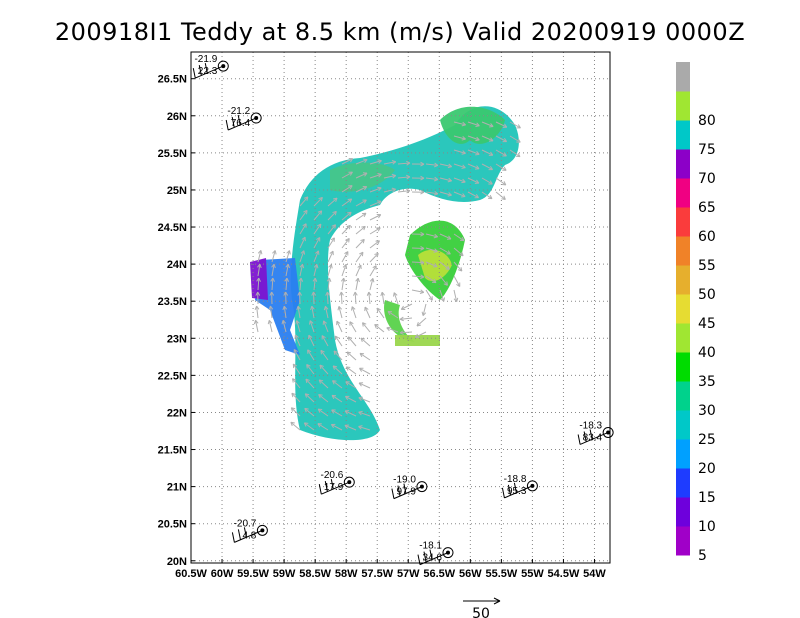 The width and height of the screenshot is (800, 618). What do you see at coordinates (331, 475) in the screenshot?
I see `station-top-label: -20.6` at bounding box center [331, 475].